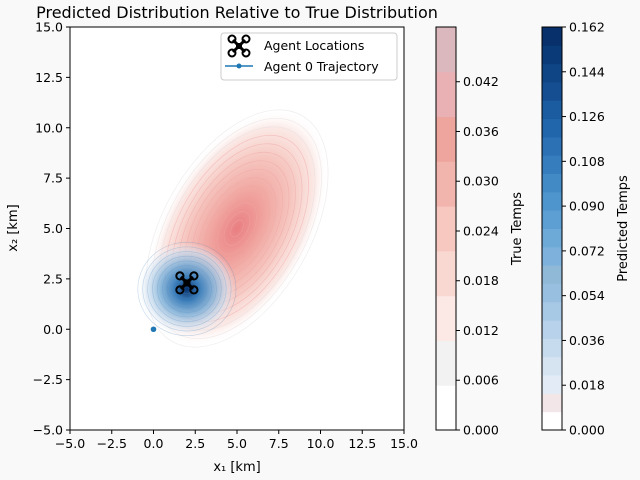 The width and height of the screenshot is (640, 480). I want to click on colorbar-tick-label: 0.072, so click(587, 250).